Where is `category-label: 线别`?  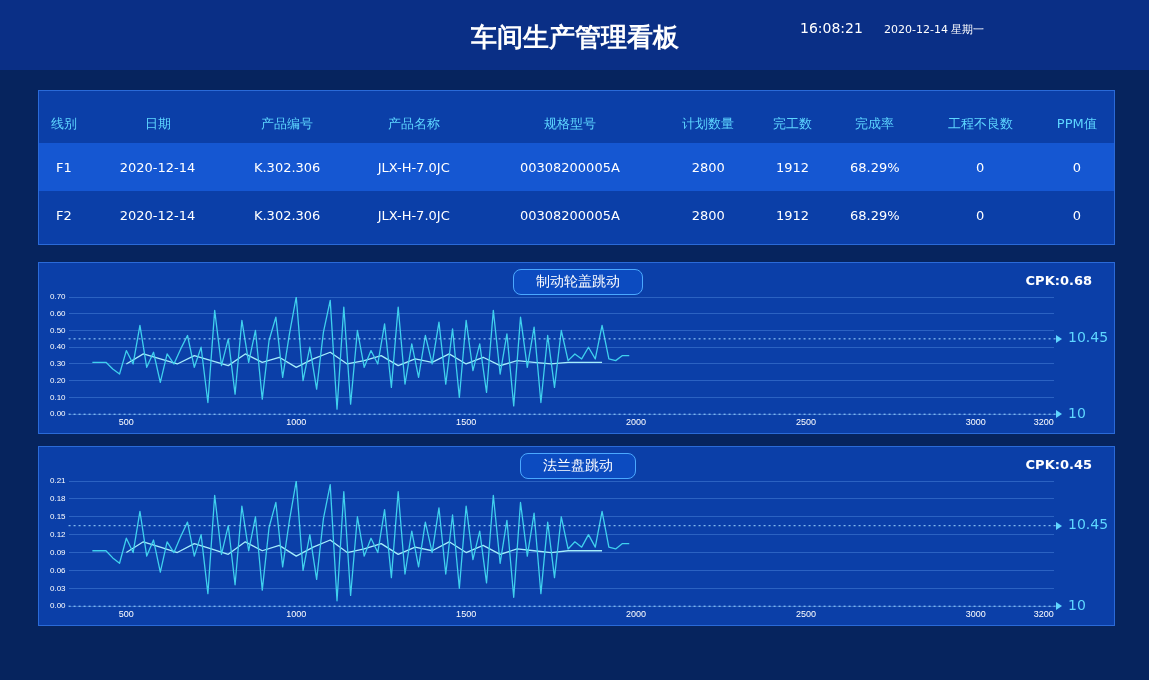 category-label: 线别 is located at coordinates (63, 124).